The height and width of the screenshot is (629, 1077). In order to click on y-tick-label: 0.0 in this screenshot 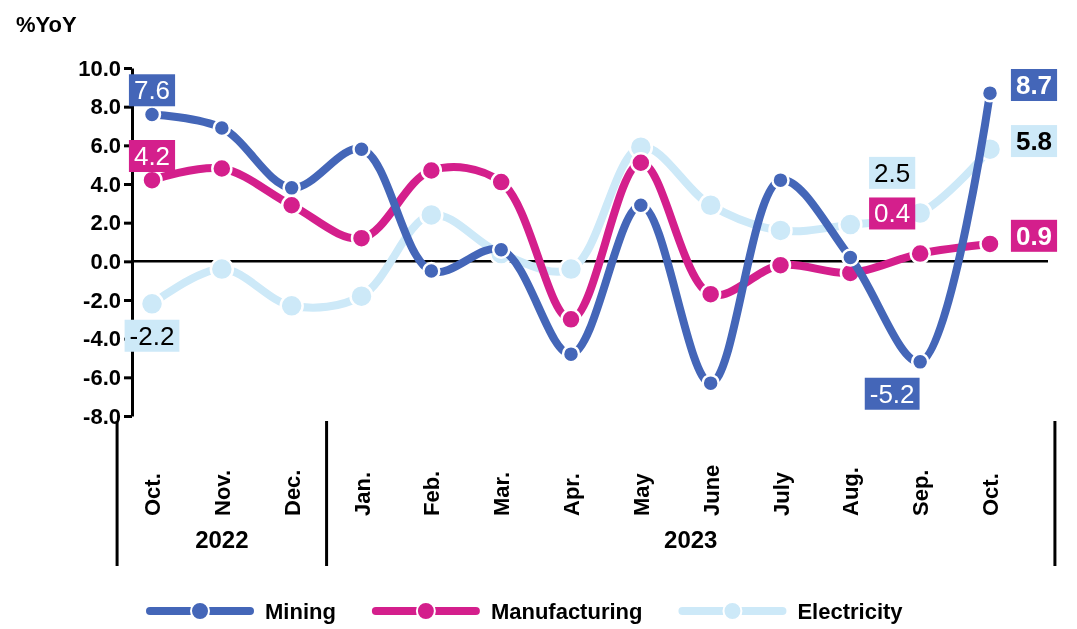, I will do `click(105, 261)`.